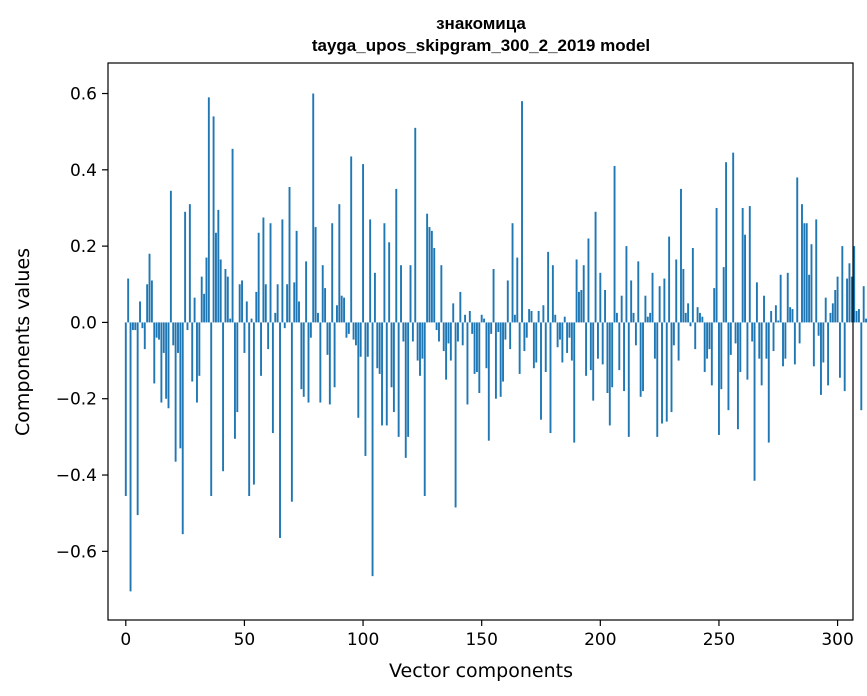 The image size is (867, 696). What do you see at coordinates (125, 640) in the screenshot?
I see `x-tick-label: 0` at bounding box center [125, 640].